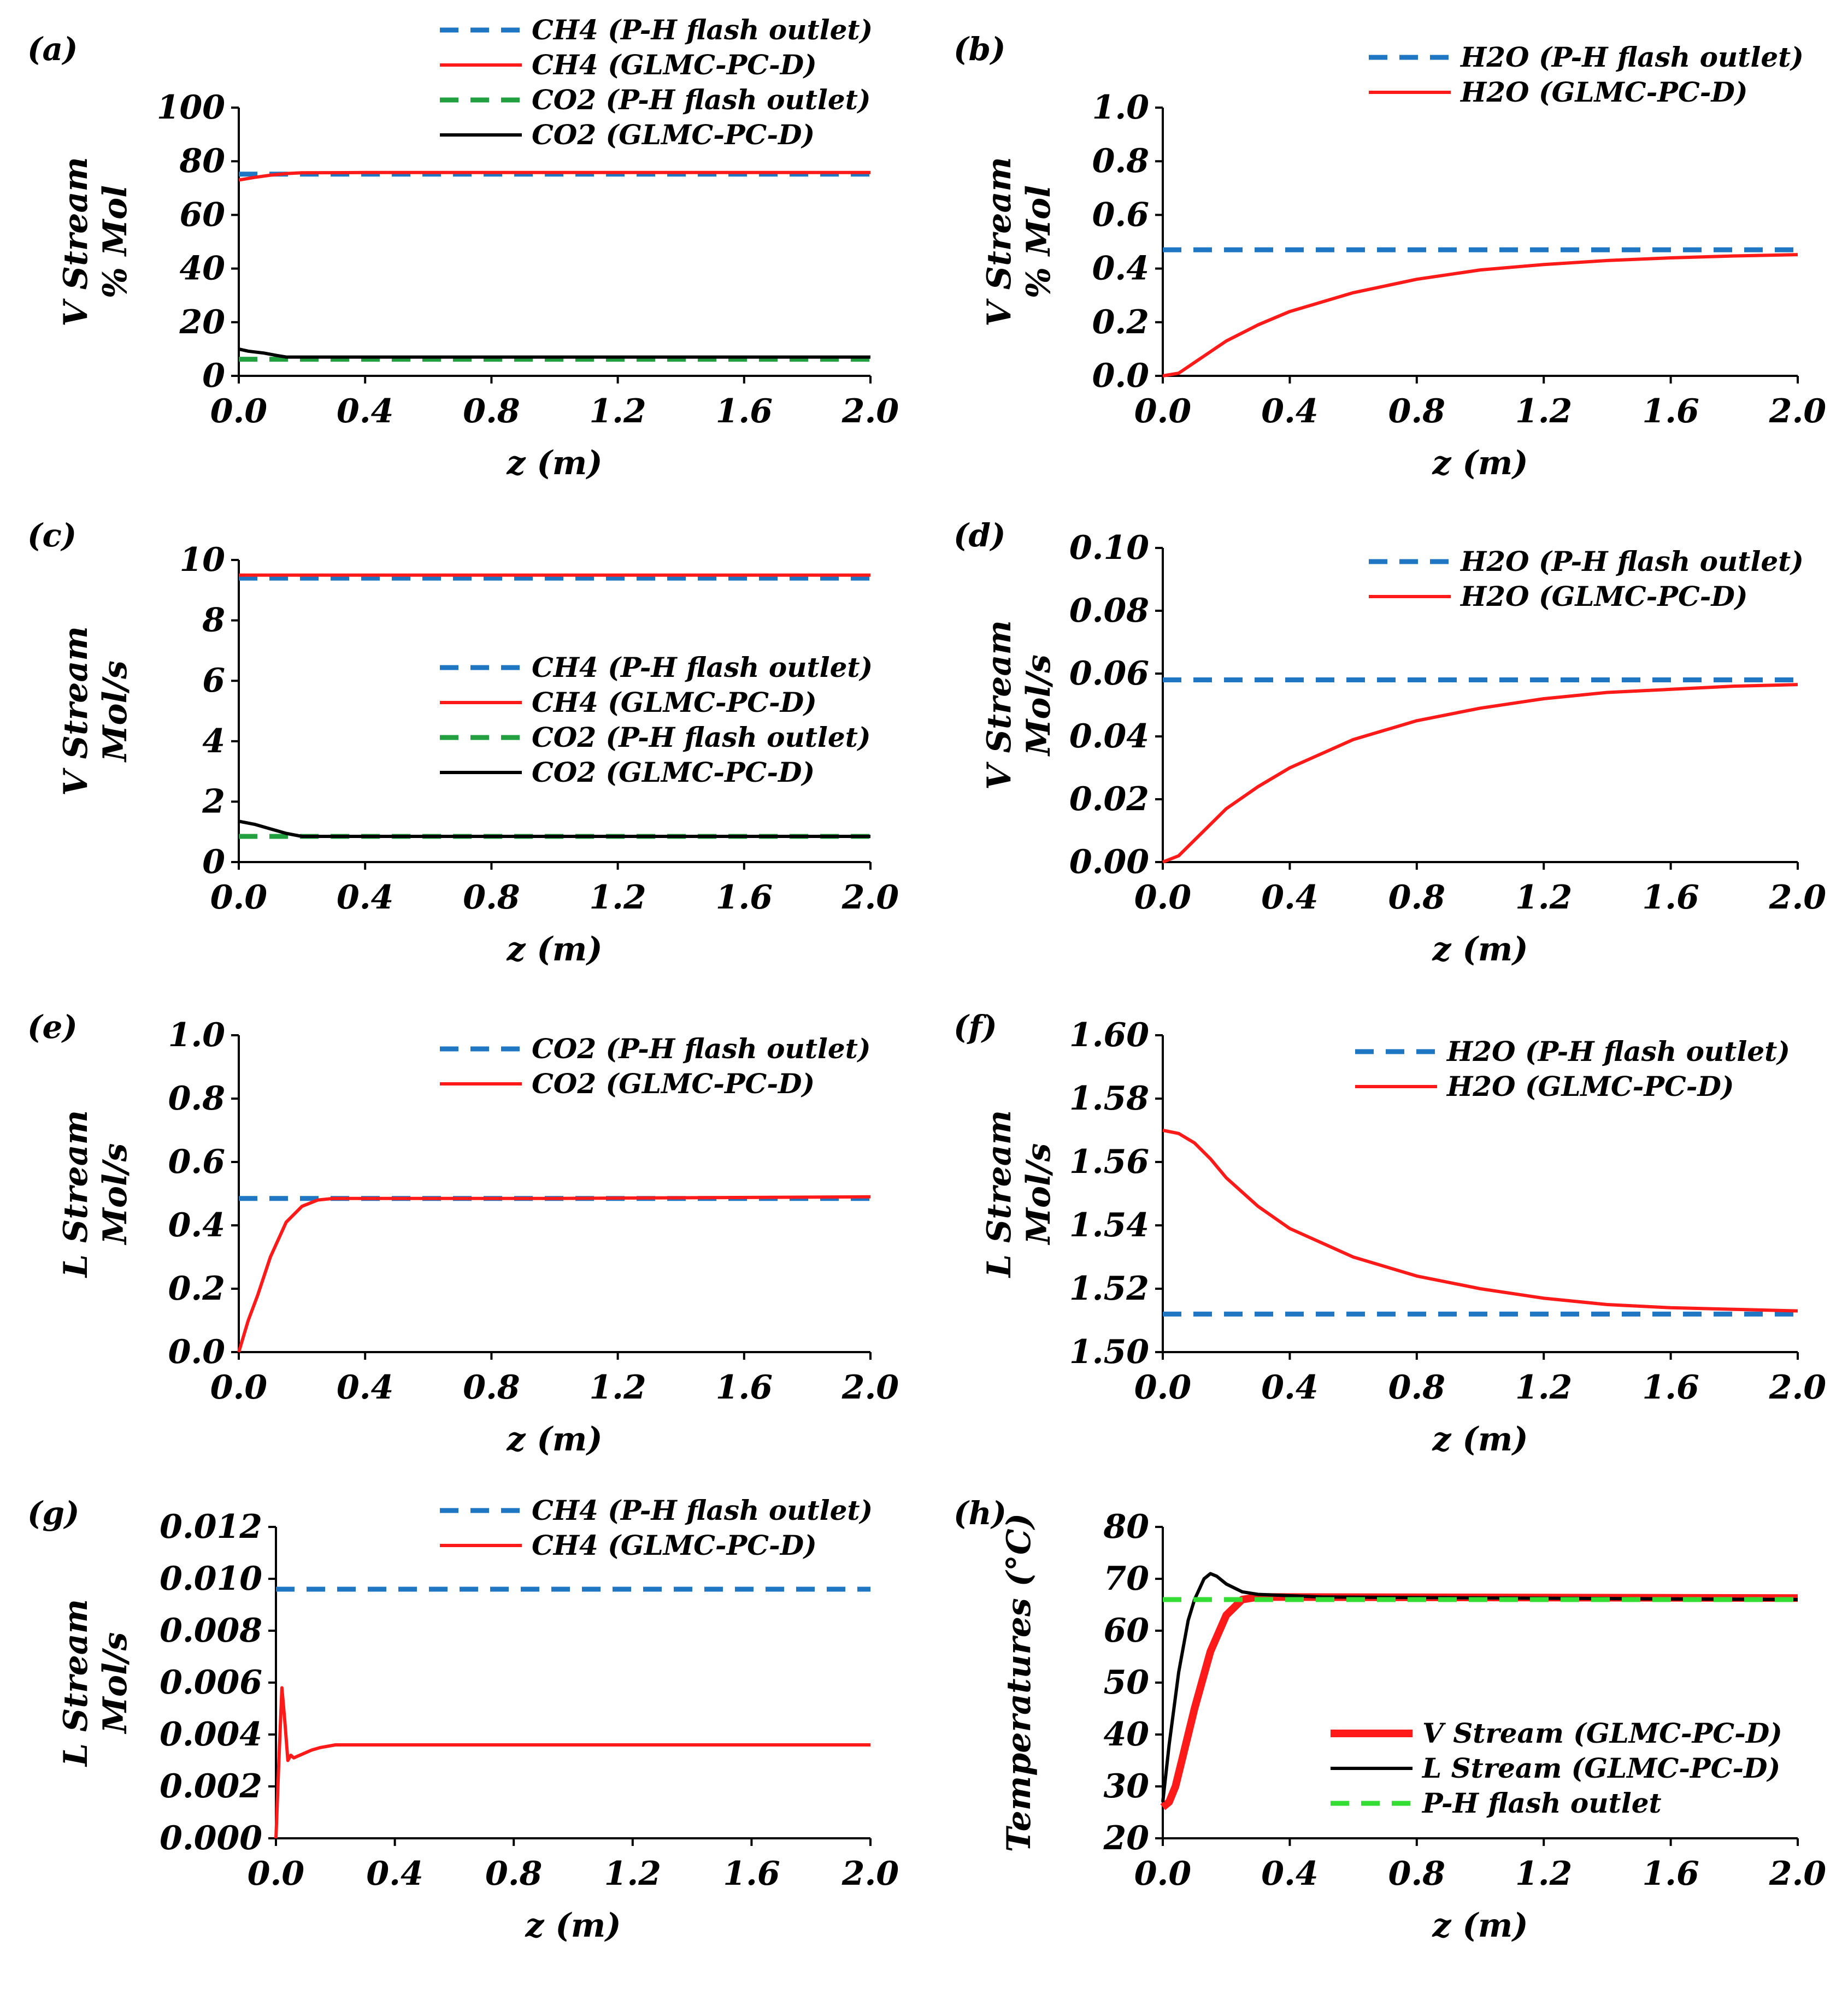  What do you see at coordinates (1798, 1387) in the screenshot?
I see `panel-f-x-tick-label: 2.0` at bounding box center [1798, 1387].